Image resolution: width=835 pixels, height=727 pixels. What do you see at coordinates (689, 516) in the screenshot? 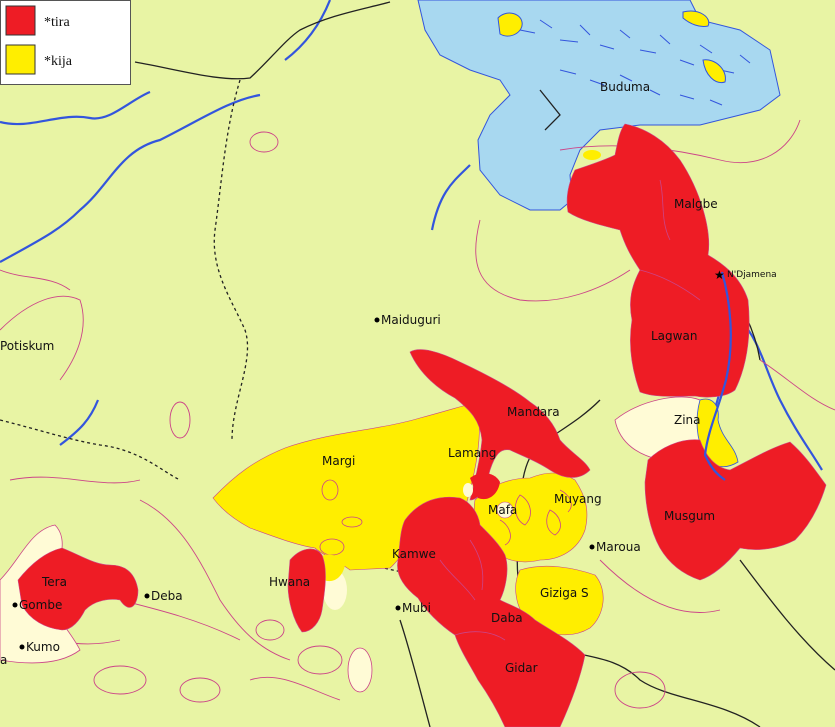
I see `label-musgum: Musgum` at bounding box center [689, 516].